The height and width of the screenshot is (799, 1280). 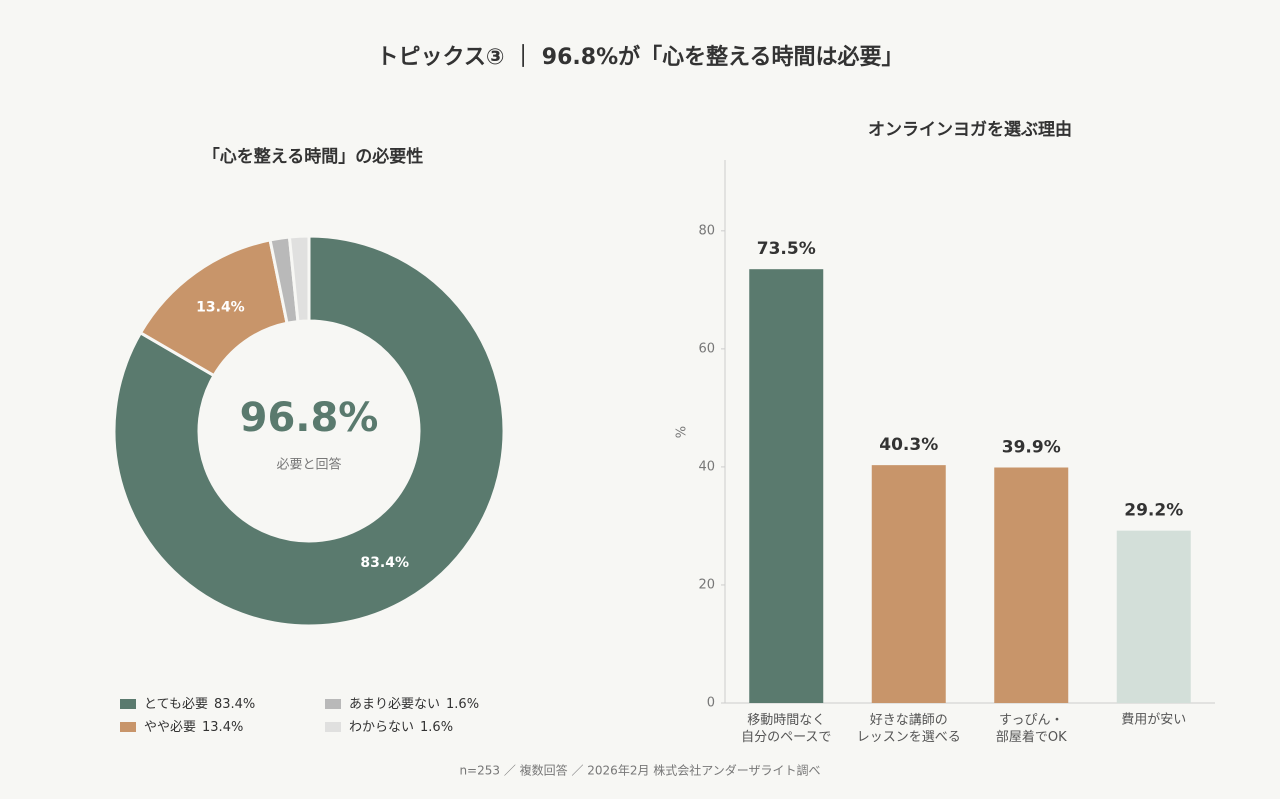 I want to click on footnote: n=253 ／ 複数回答 ／ 2026年2月 株式会社アンダーザライト調べ, so click(x=639, y=770).